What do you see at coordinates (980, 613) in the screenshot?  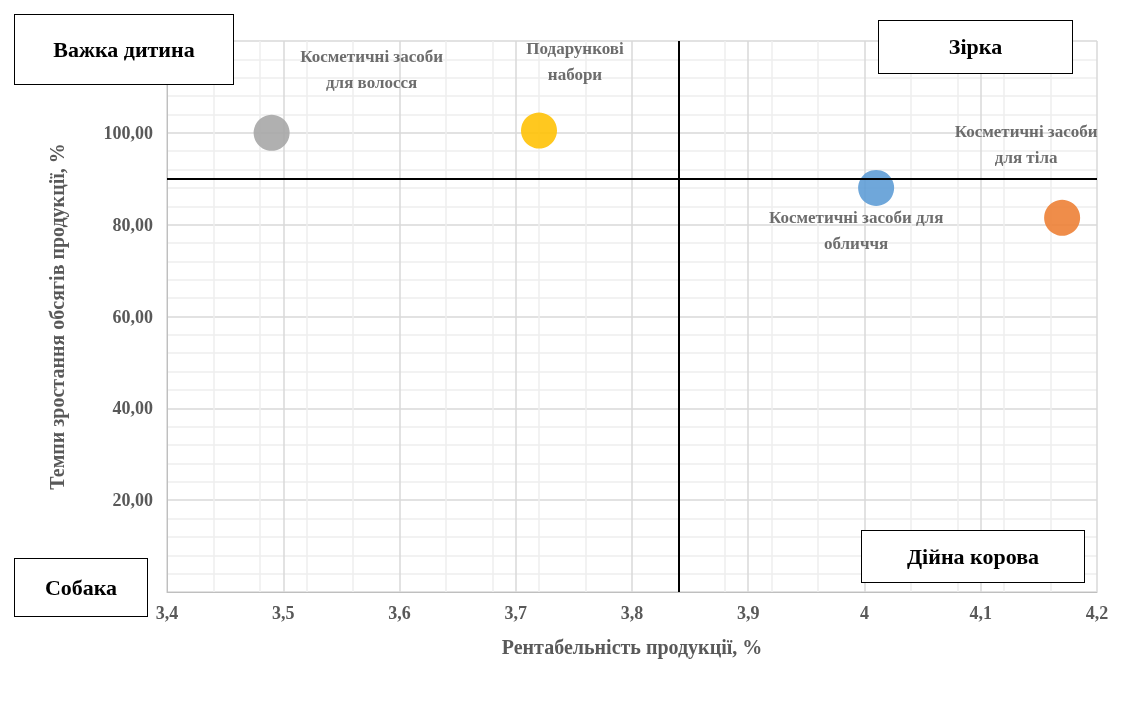 I see `x-tick-label: 4,1` at bounding box center [980, 613].